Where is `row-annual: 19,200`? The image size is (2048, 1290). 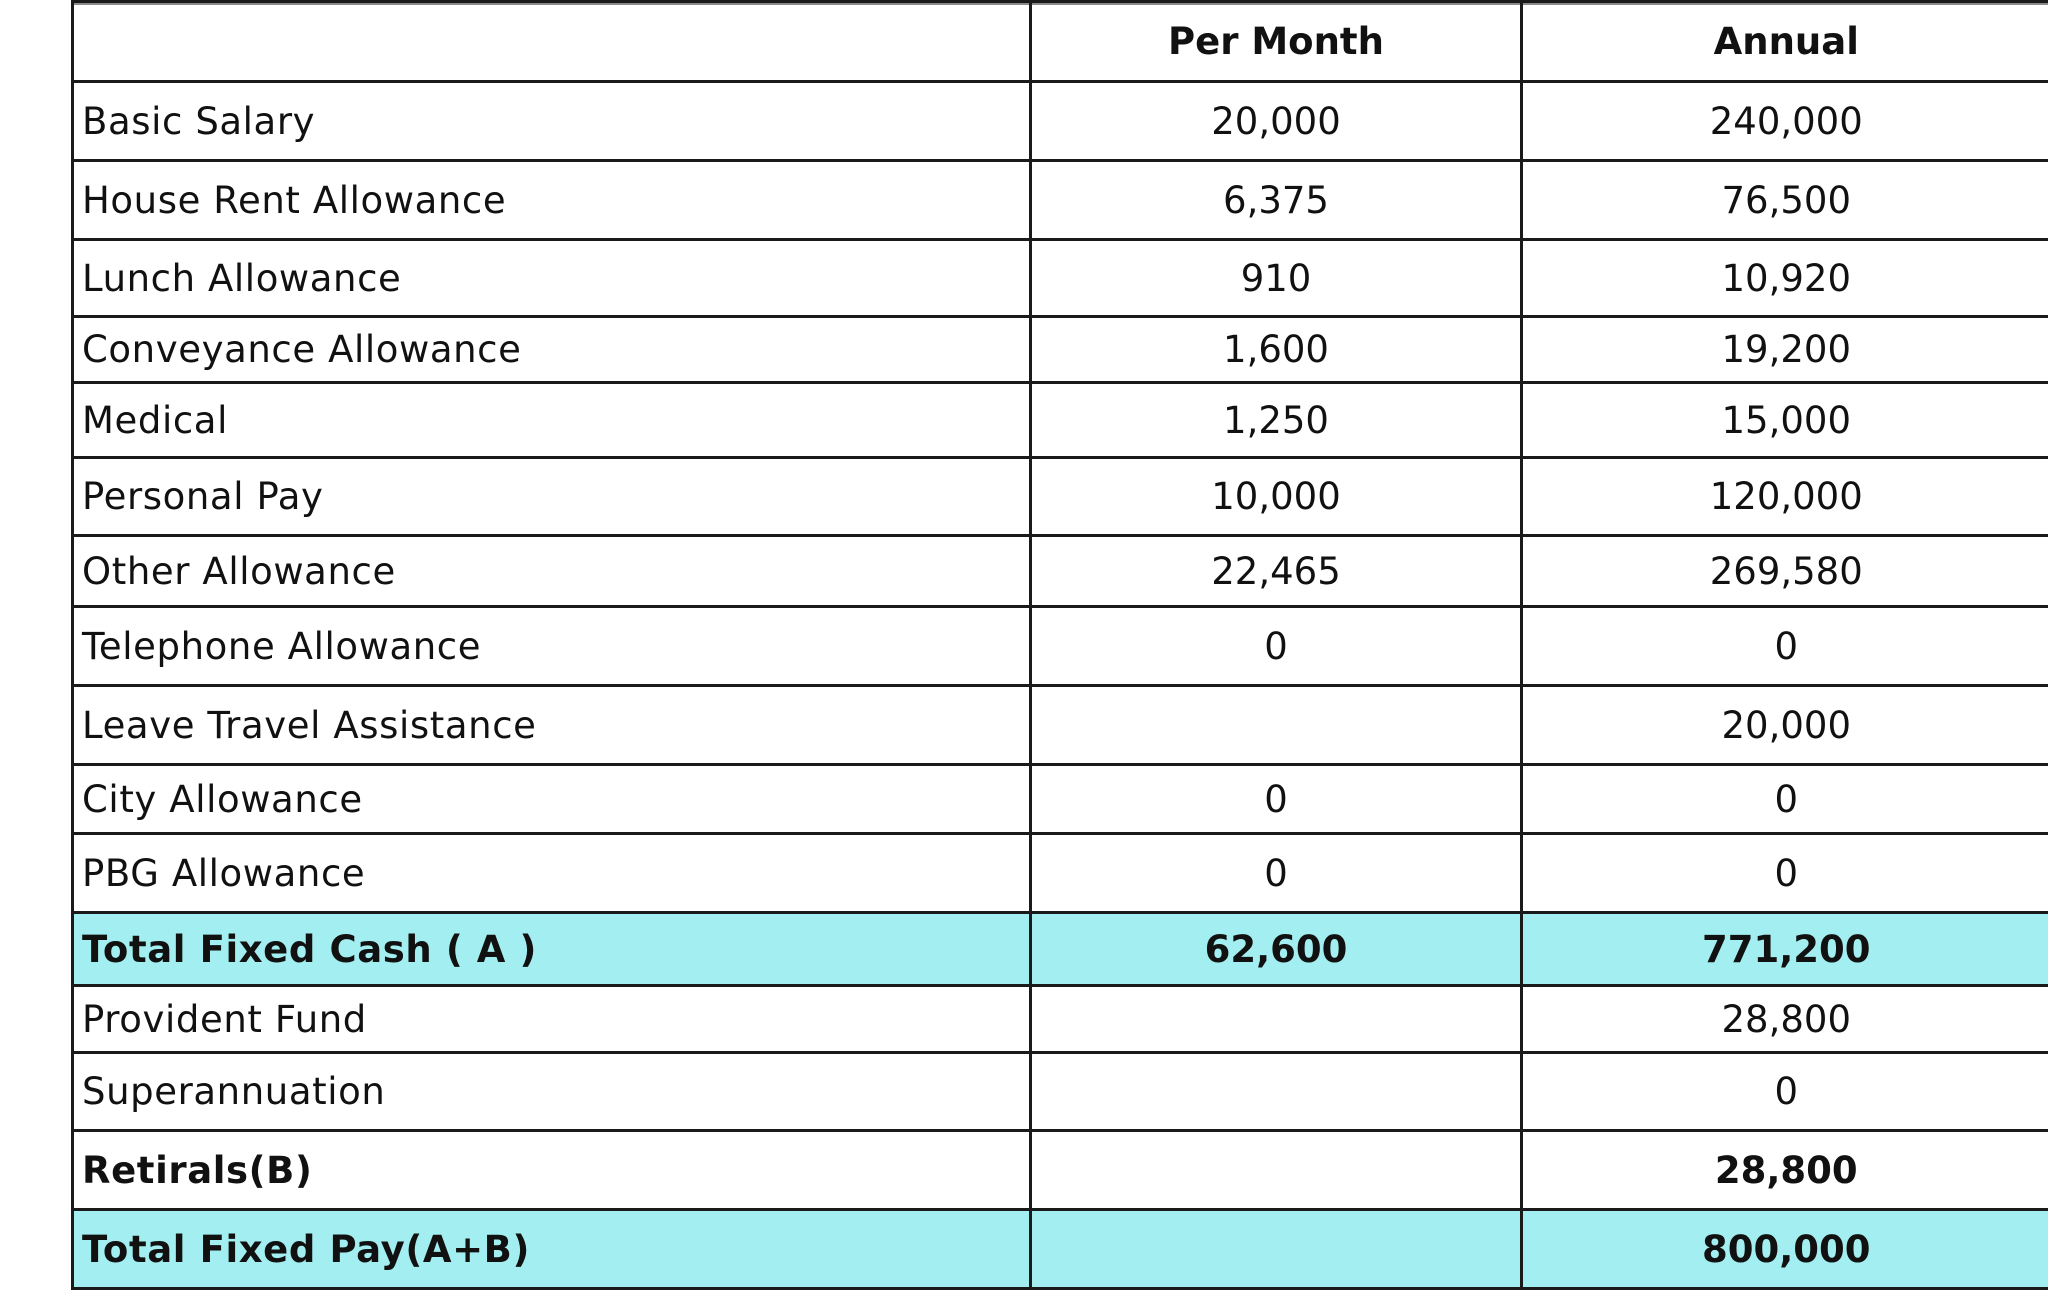
row-annual: 19,200 is located at coordinates (1785, 350).